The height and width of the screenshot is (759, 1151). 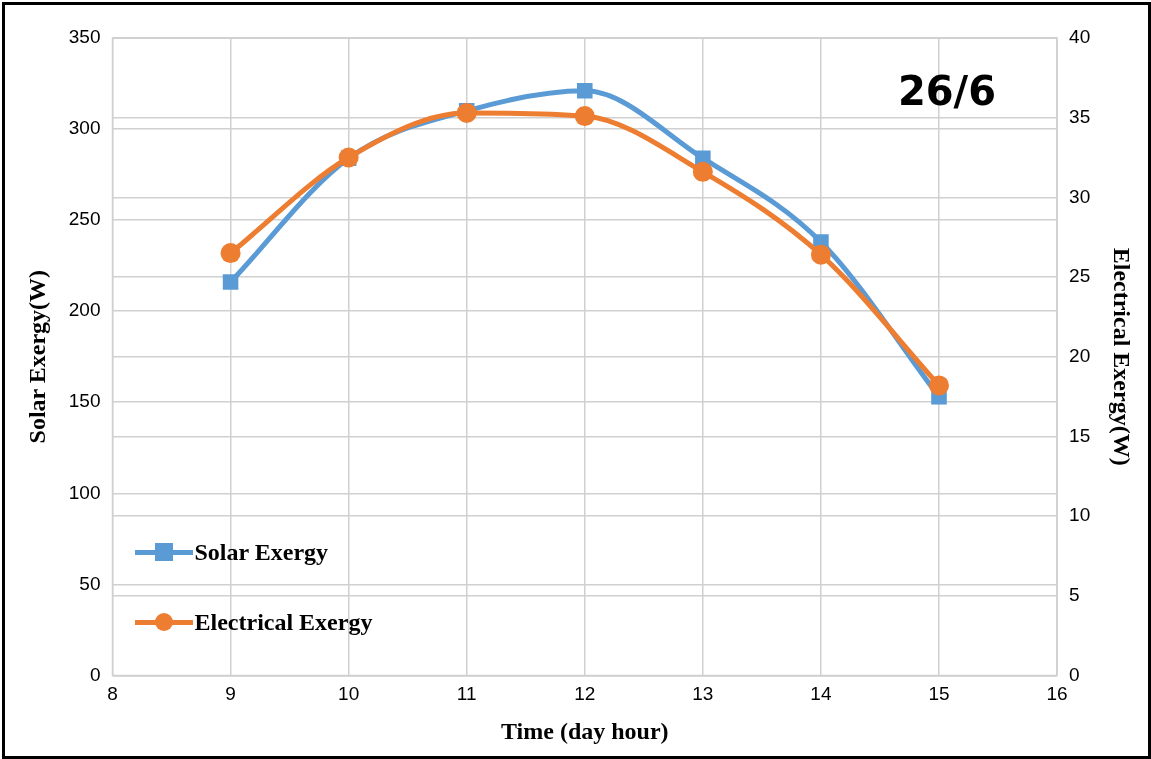 I want to click on y-tick-label: 200, so click(x=84, y=310).